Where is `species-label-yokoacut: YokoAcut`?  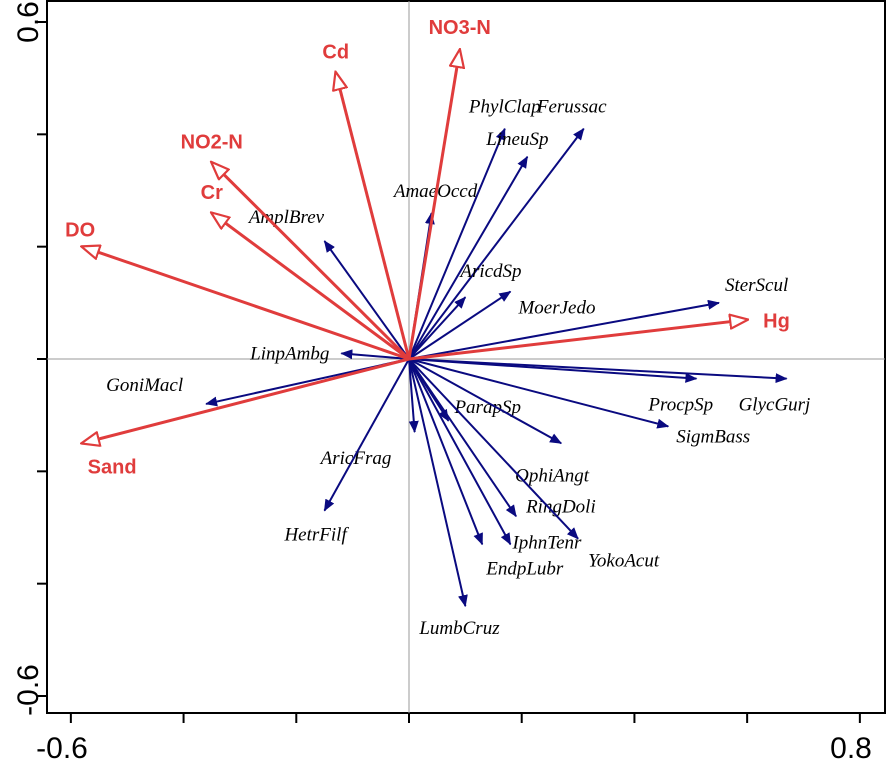 species-label-yokoacut: YokoAcut is located at coordinates (624, 561).